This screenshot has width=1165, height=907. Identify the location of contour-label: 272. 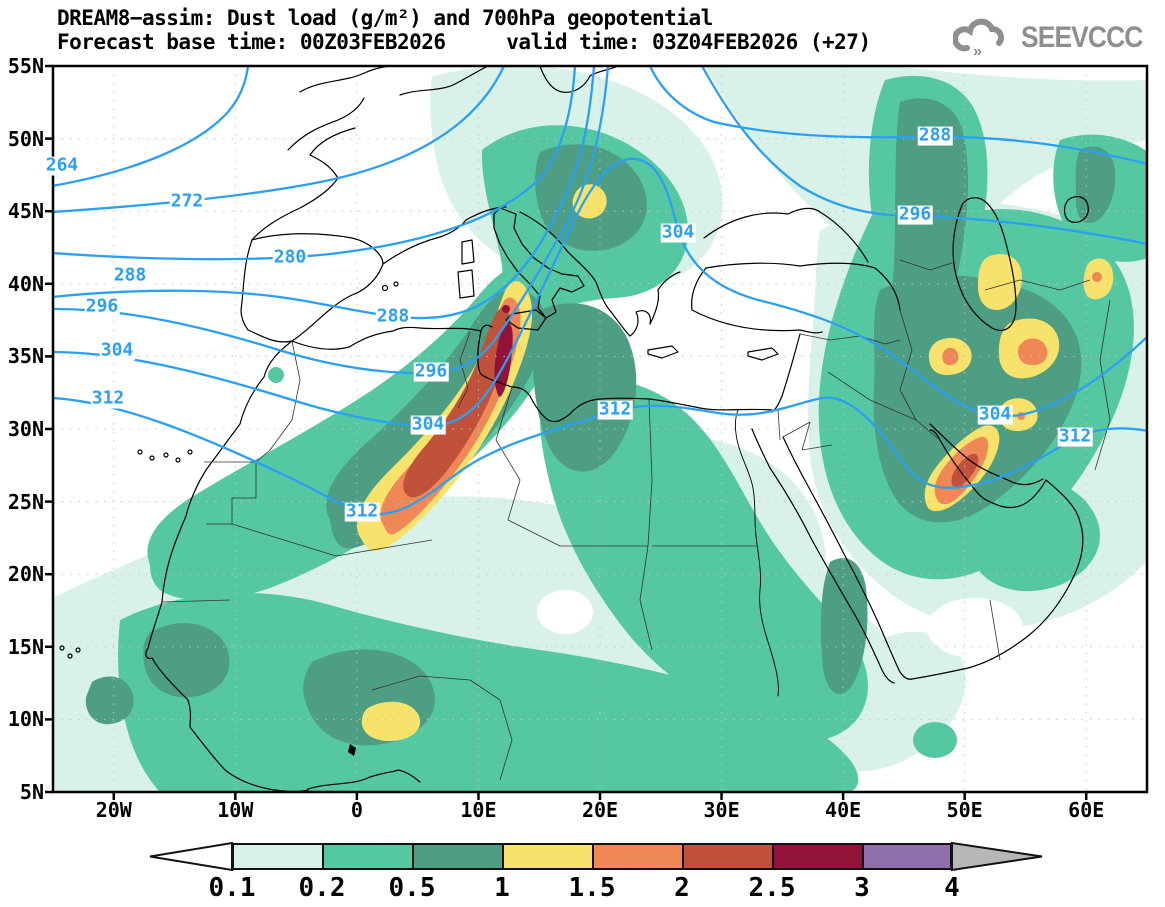
(187, 201).